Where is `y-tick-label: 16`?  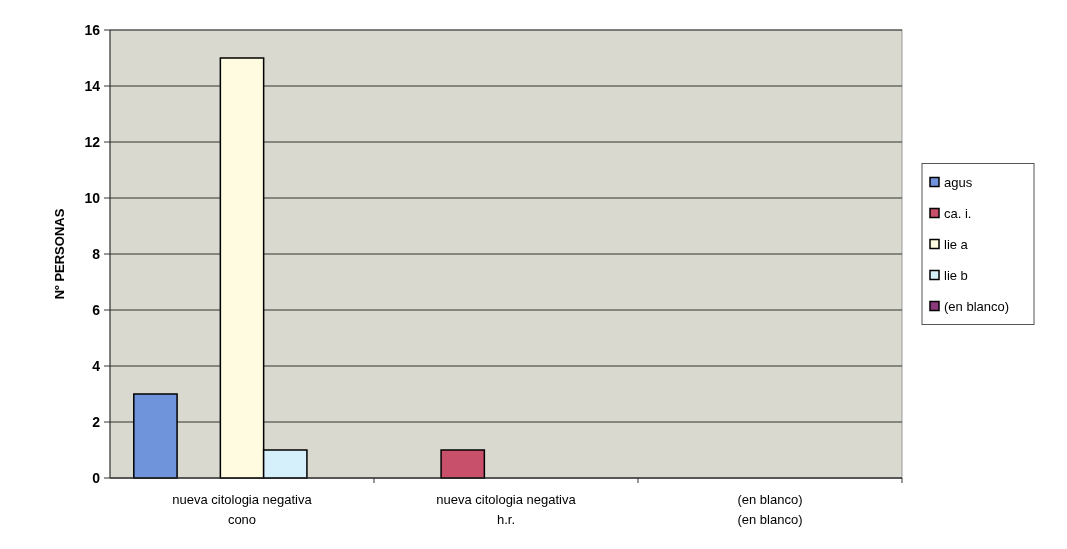 y-tick-label: 16 is located at coordinates (92, 29).